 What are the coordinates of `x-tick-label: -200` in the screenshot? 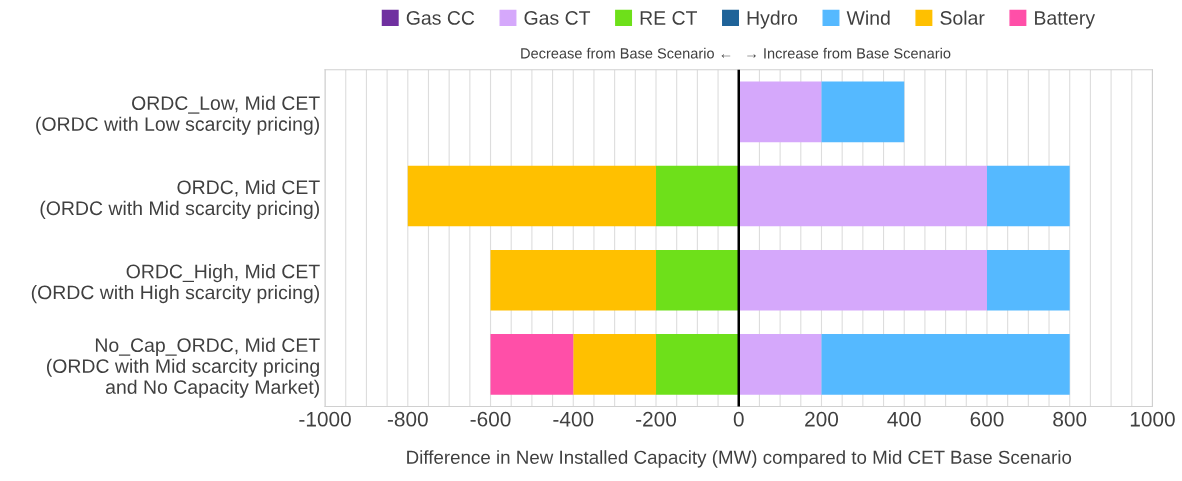 It's located at (656, 419).